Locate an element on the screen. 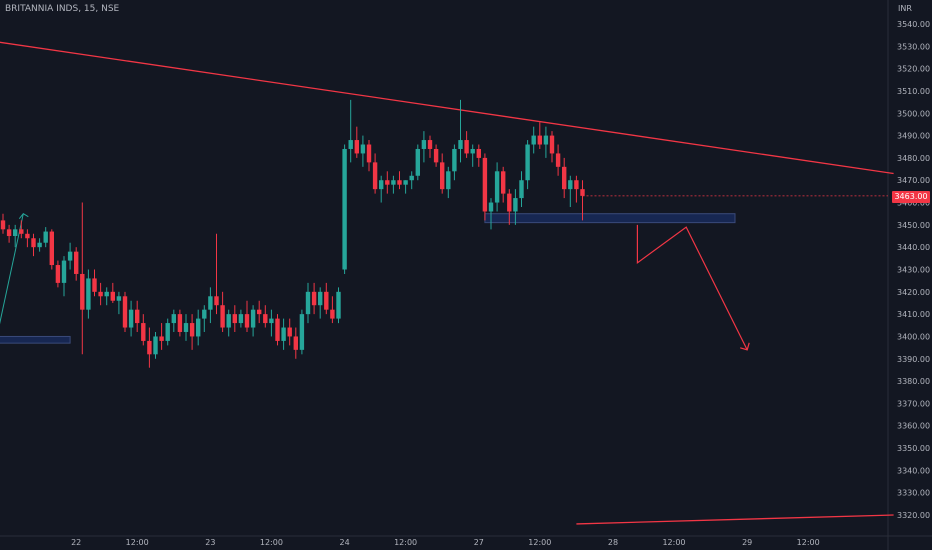  y-tick-label: 3460.00 is located at coordinates (913, 203).